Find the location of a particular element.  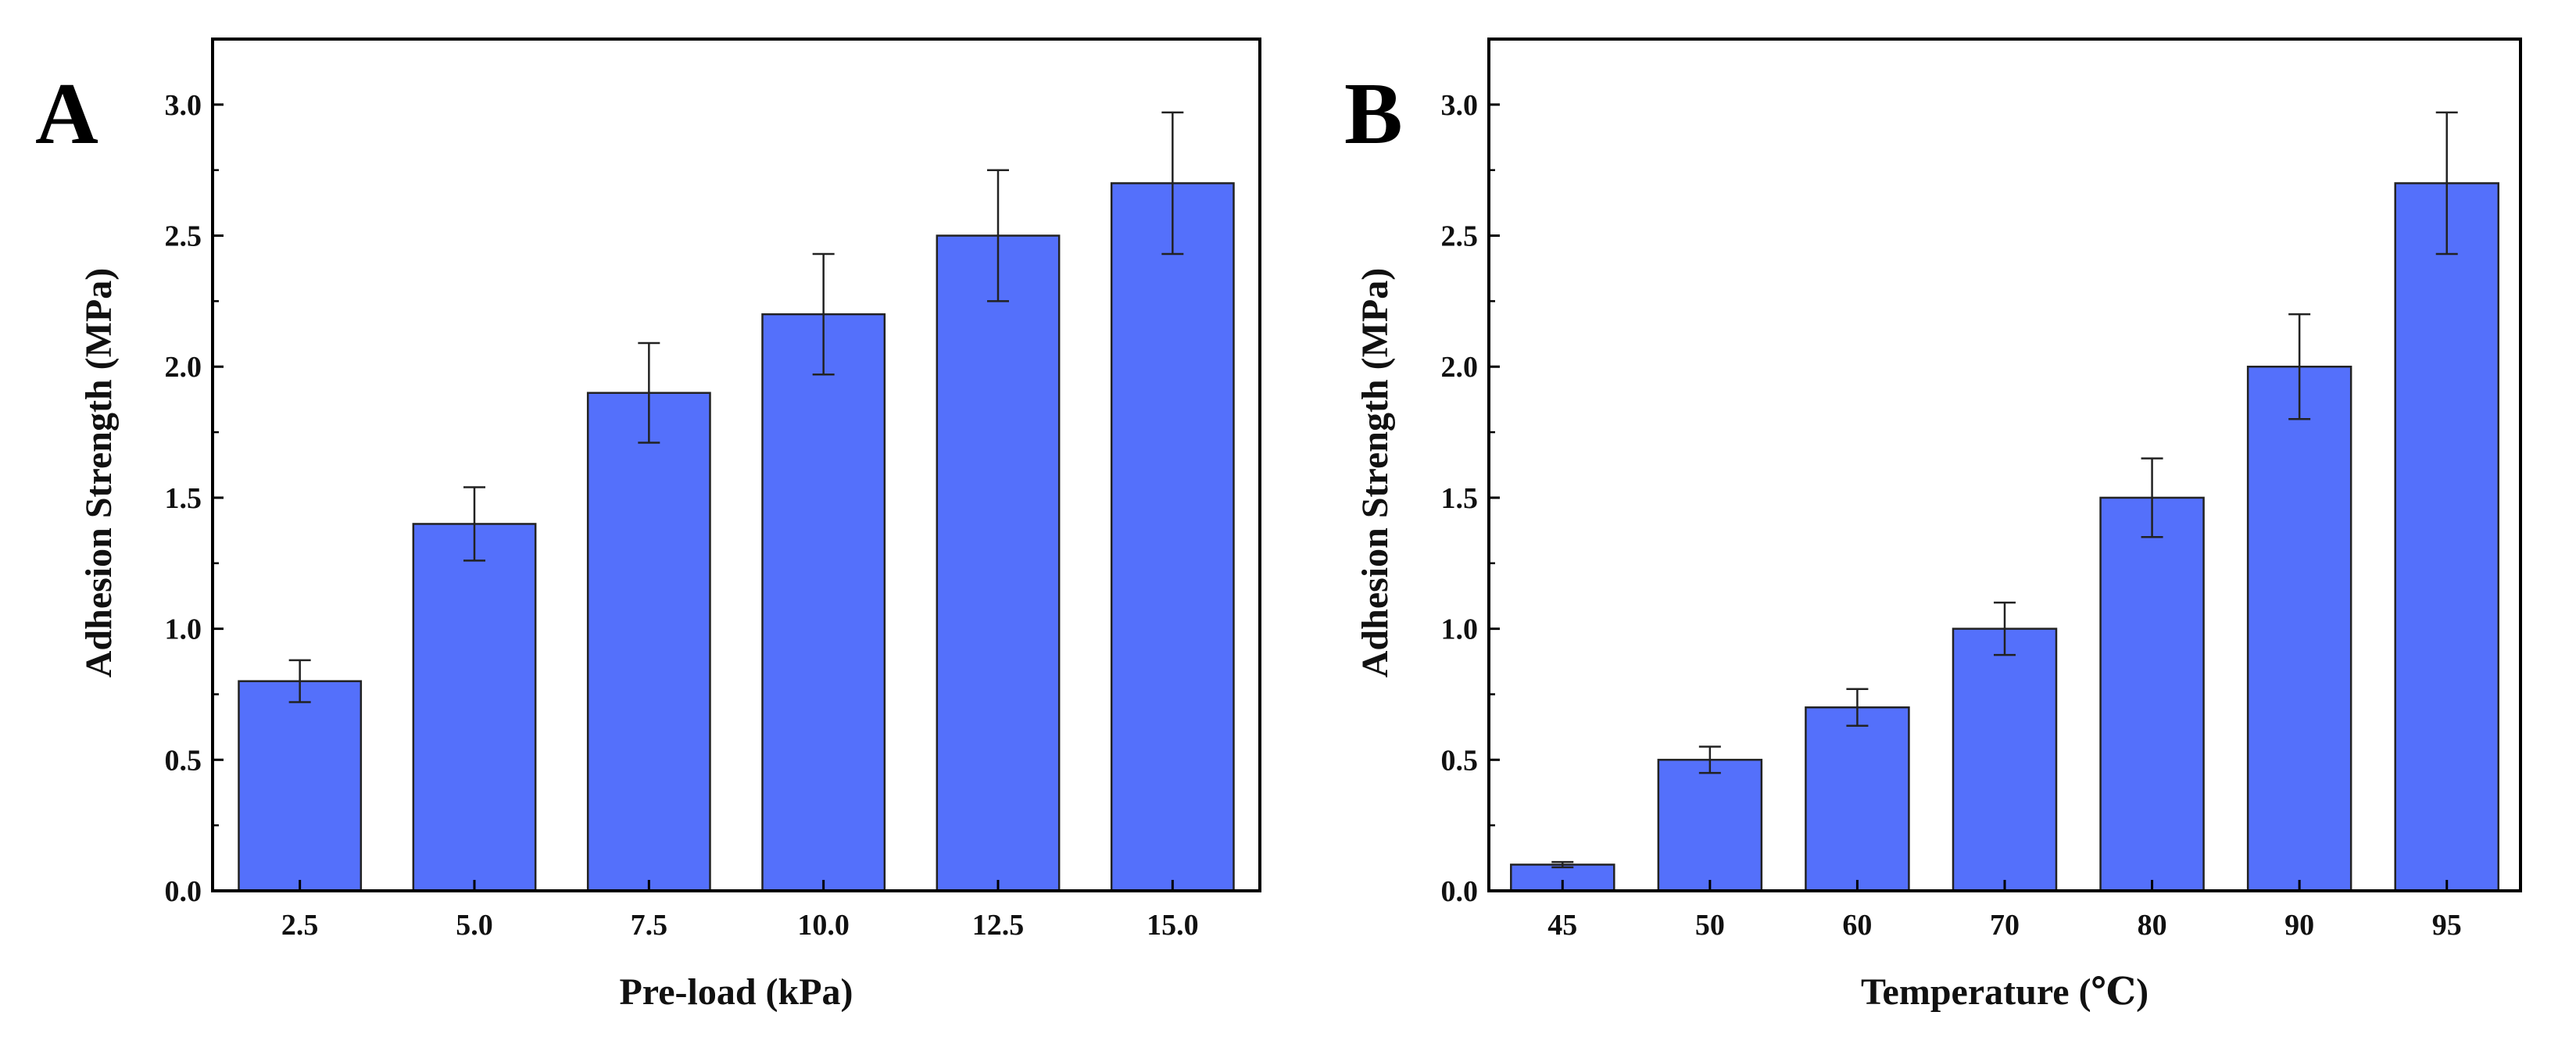

y-tick-label-a-1: 0.5 is located at coordinates (183, 760).